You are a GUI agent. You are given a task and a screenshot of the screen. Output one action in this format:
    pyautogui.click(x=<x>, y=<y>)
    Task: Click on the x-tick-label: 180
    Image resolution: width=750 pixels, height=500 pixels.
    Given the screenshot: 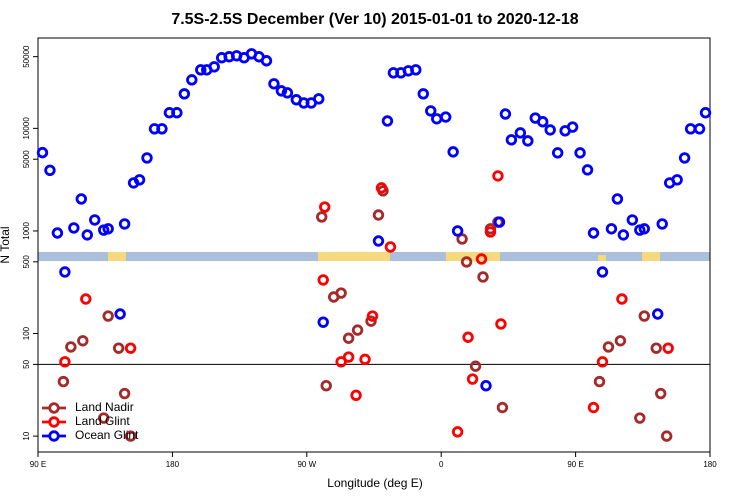 What is the action you would take?
    pyautogui.click(x=173, y=464)
    